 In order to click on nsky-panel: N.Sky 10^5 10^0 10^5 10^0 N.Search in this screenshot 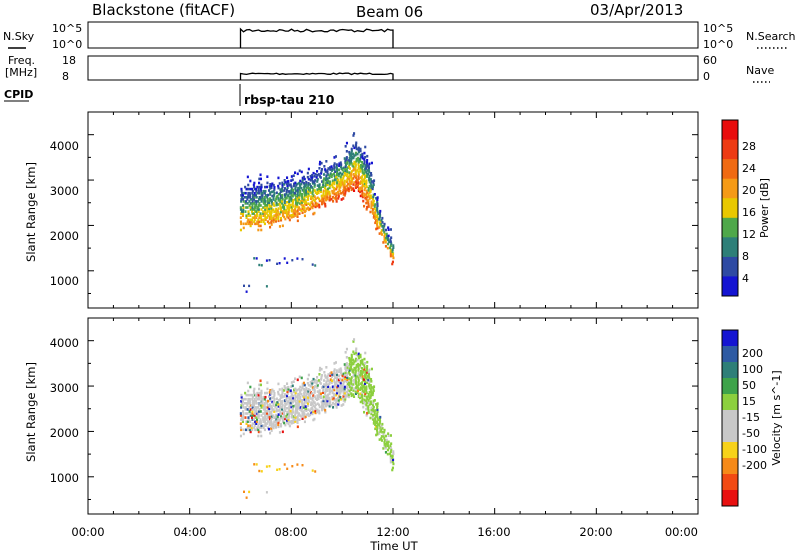, I will do `click(399, 36)`.